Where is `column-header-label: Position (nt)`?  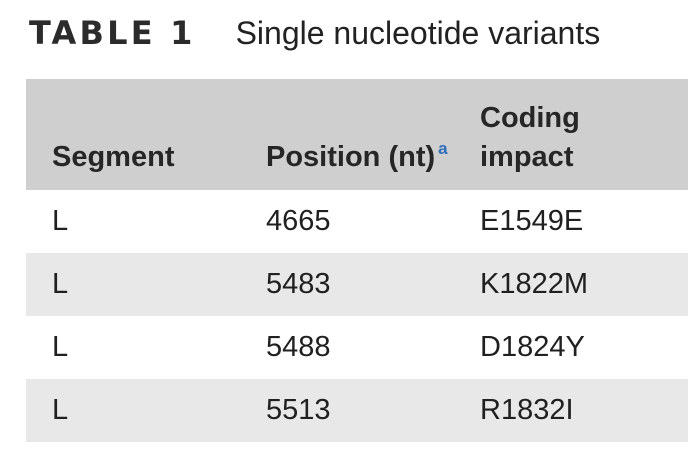
column-header-label: Position (nt) is located at coordinates (351, 157).